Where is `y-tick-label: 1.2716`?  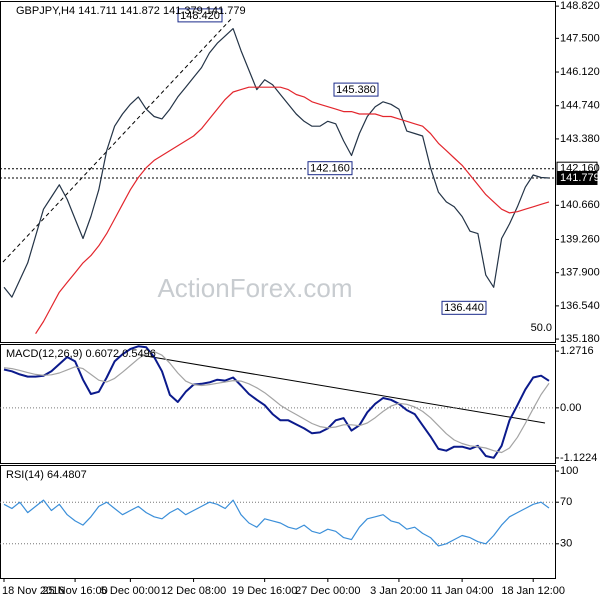
y-tick-label: 1.2716 is located at coordinates (577, 351).